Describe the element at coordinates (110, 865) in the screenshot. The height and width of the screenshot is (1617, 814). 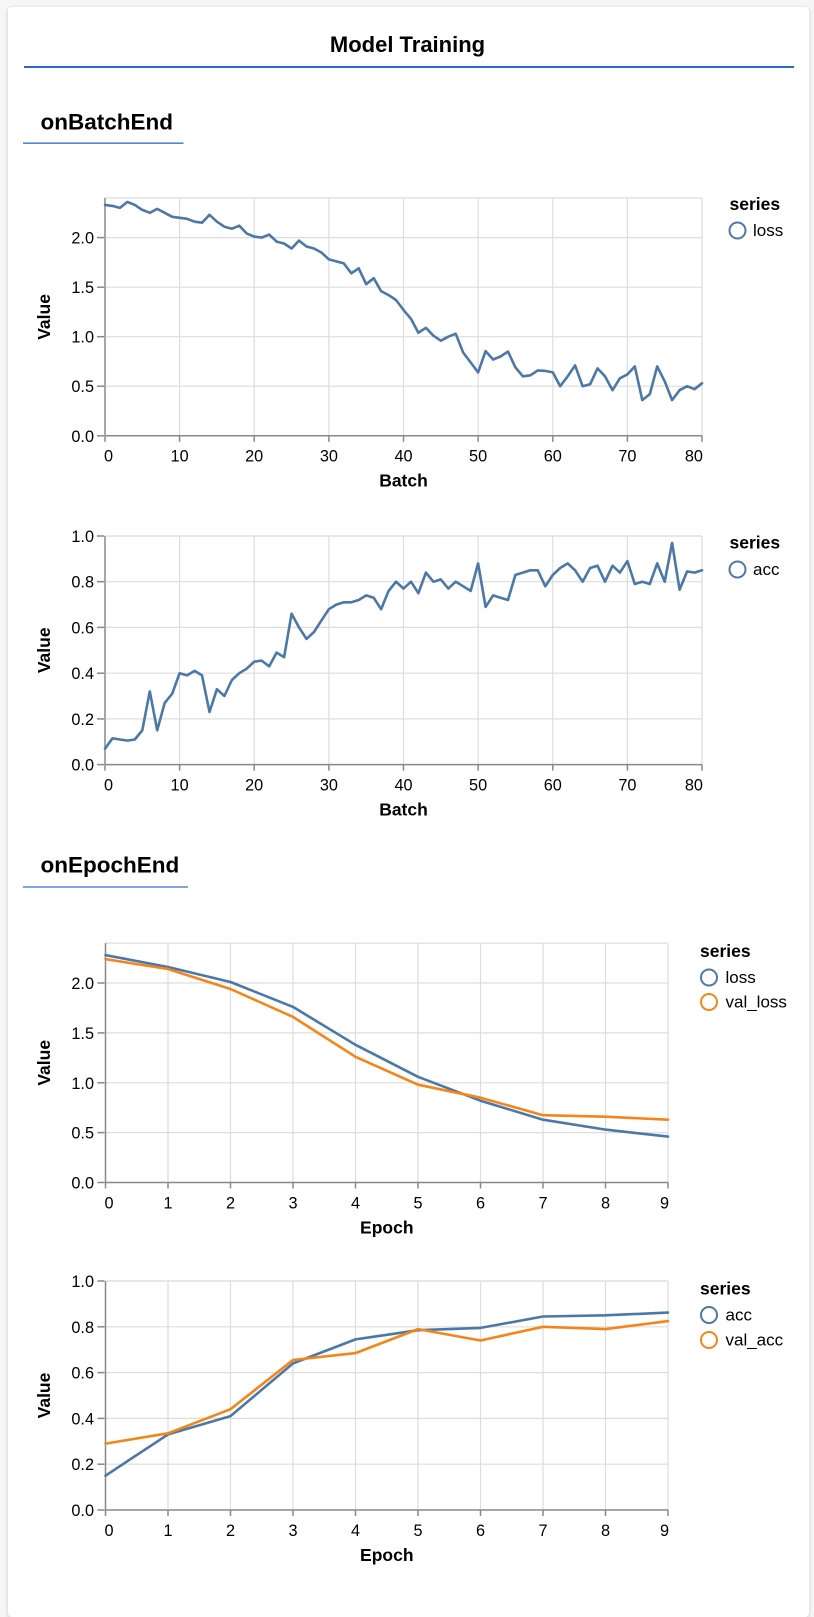
I see `svg-text: onEpochEnd` at that location.